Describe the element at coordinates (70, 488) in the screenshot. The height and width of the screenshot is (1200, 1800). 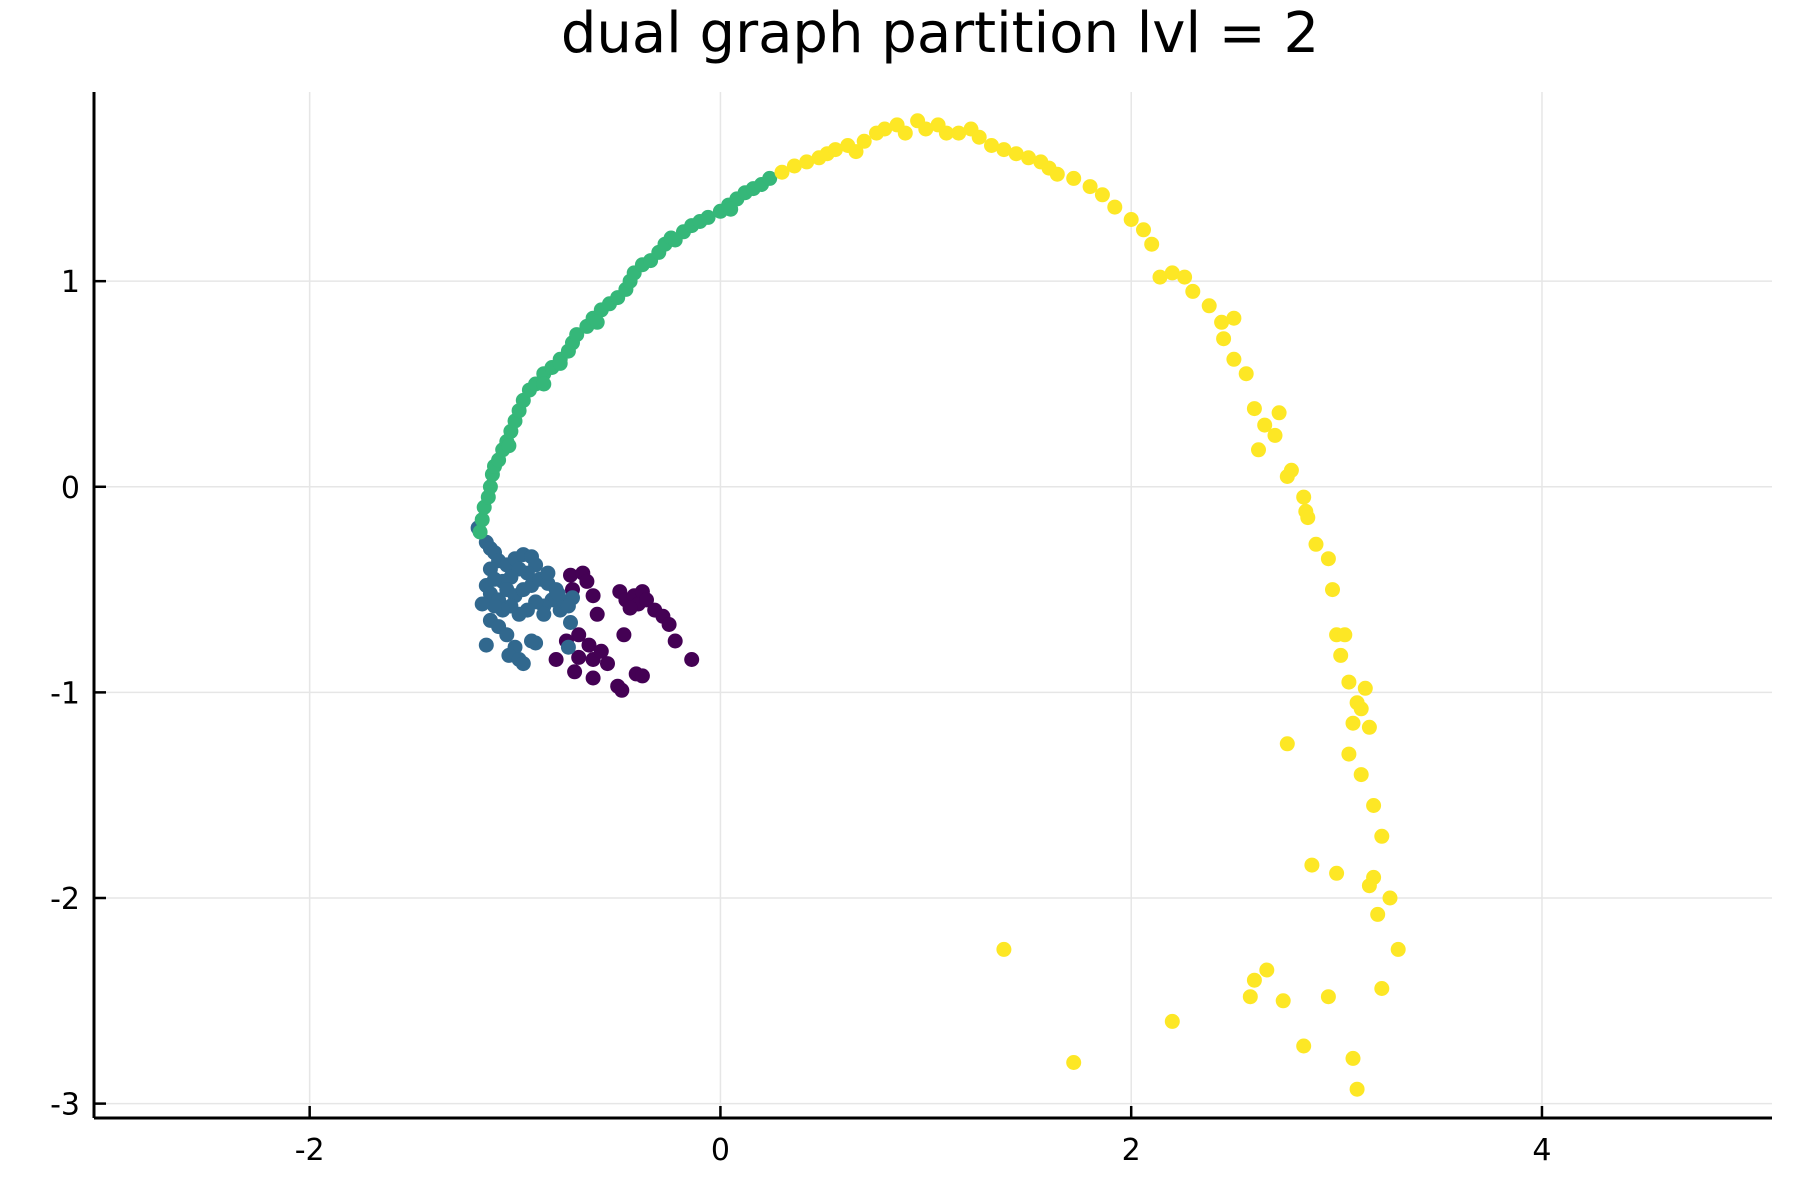
I see `y-tick-label: 0` at that location.